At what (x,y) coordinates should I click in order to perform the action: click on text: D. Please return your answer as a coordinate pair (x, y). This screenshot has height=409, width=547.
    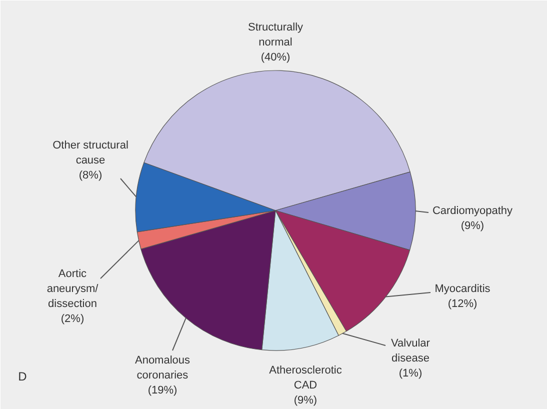
    Looking at the image, I should click on (23, 377).